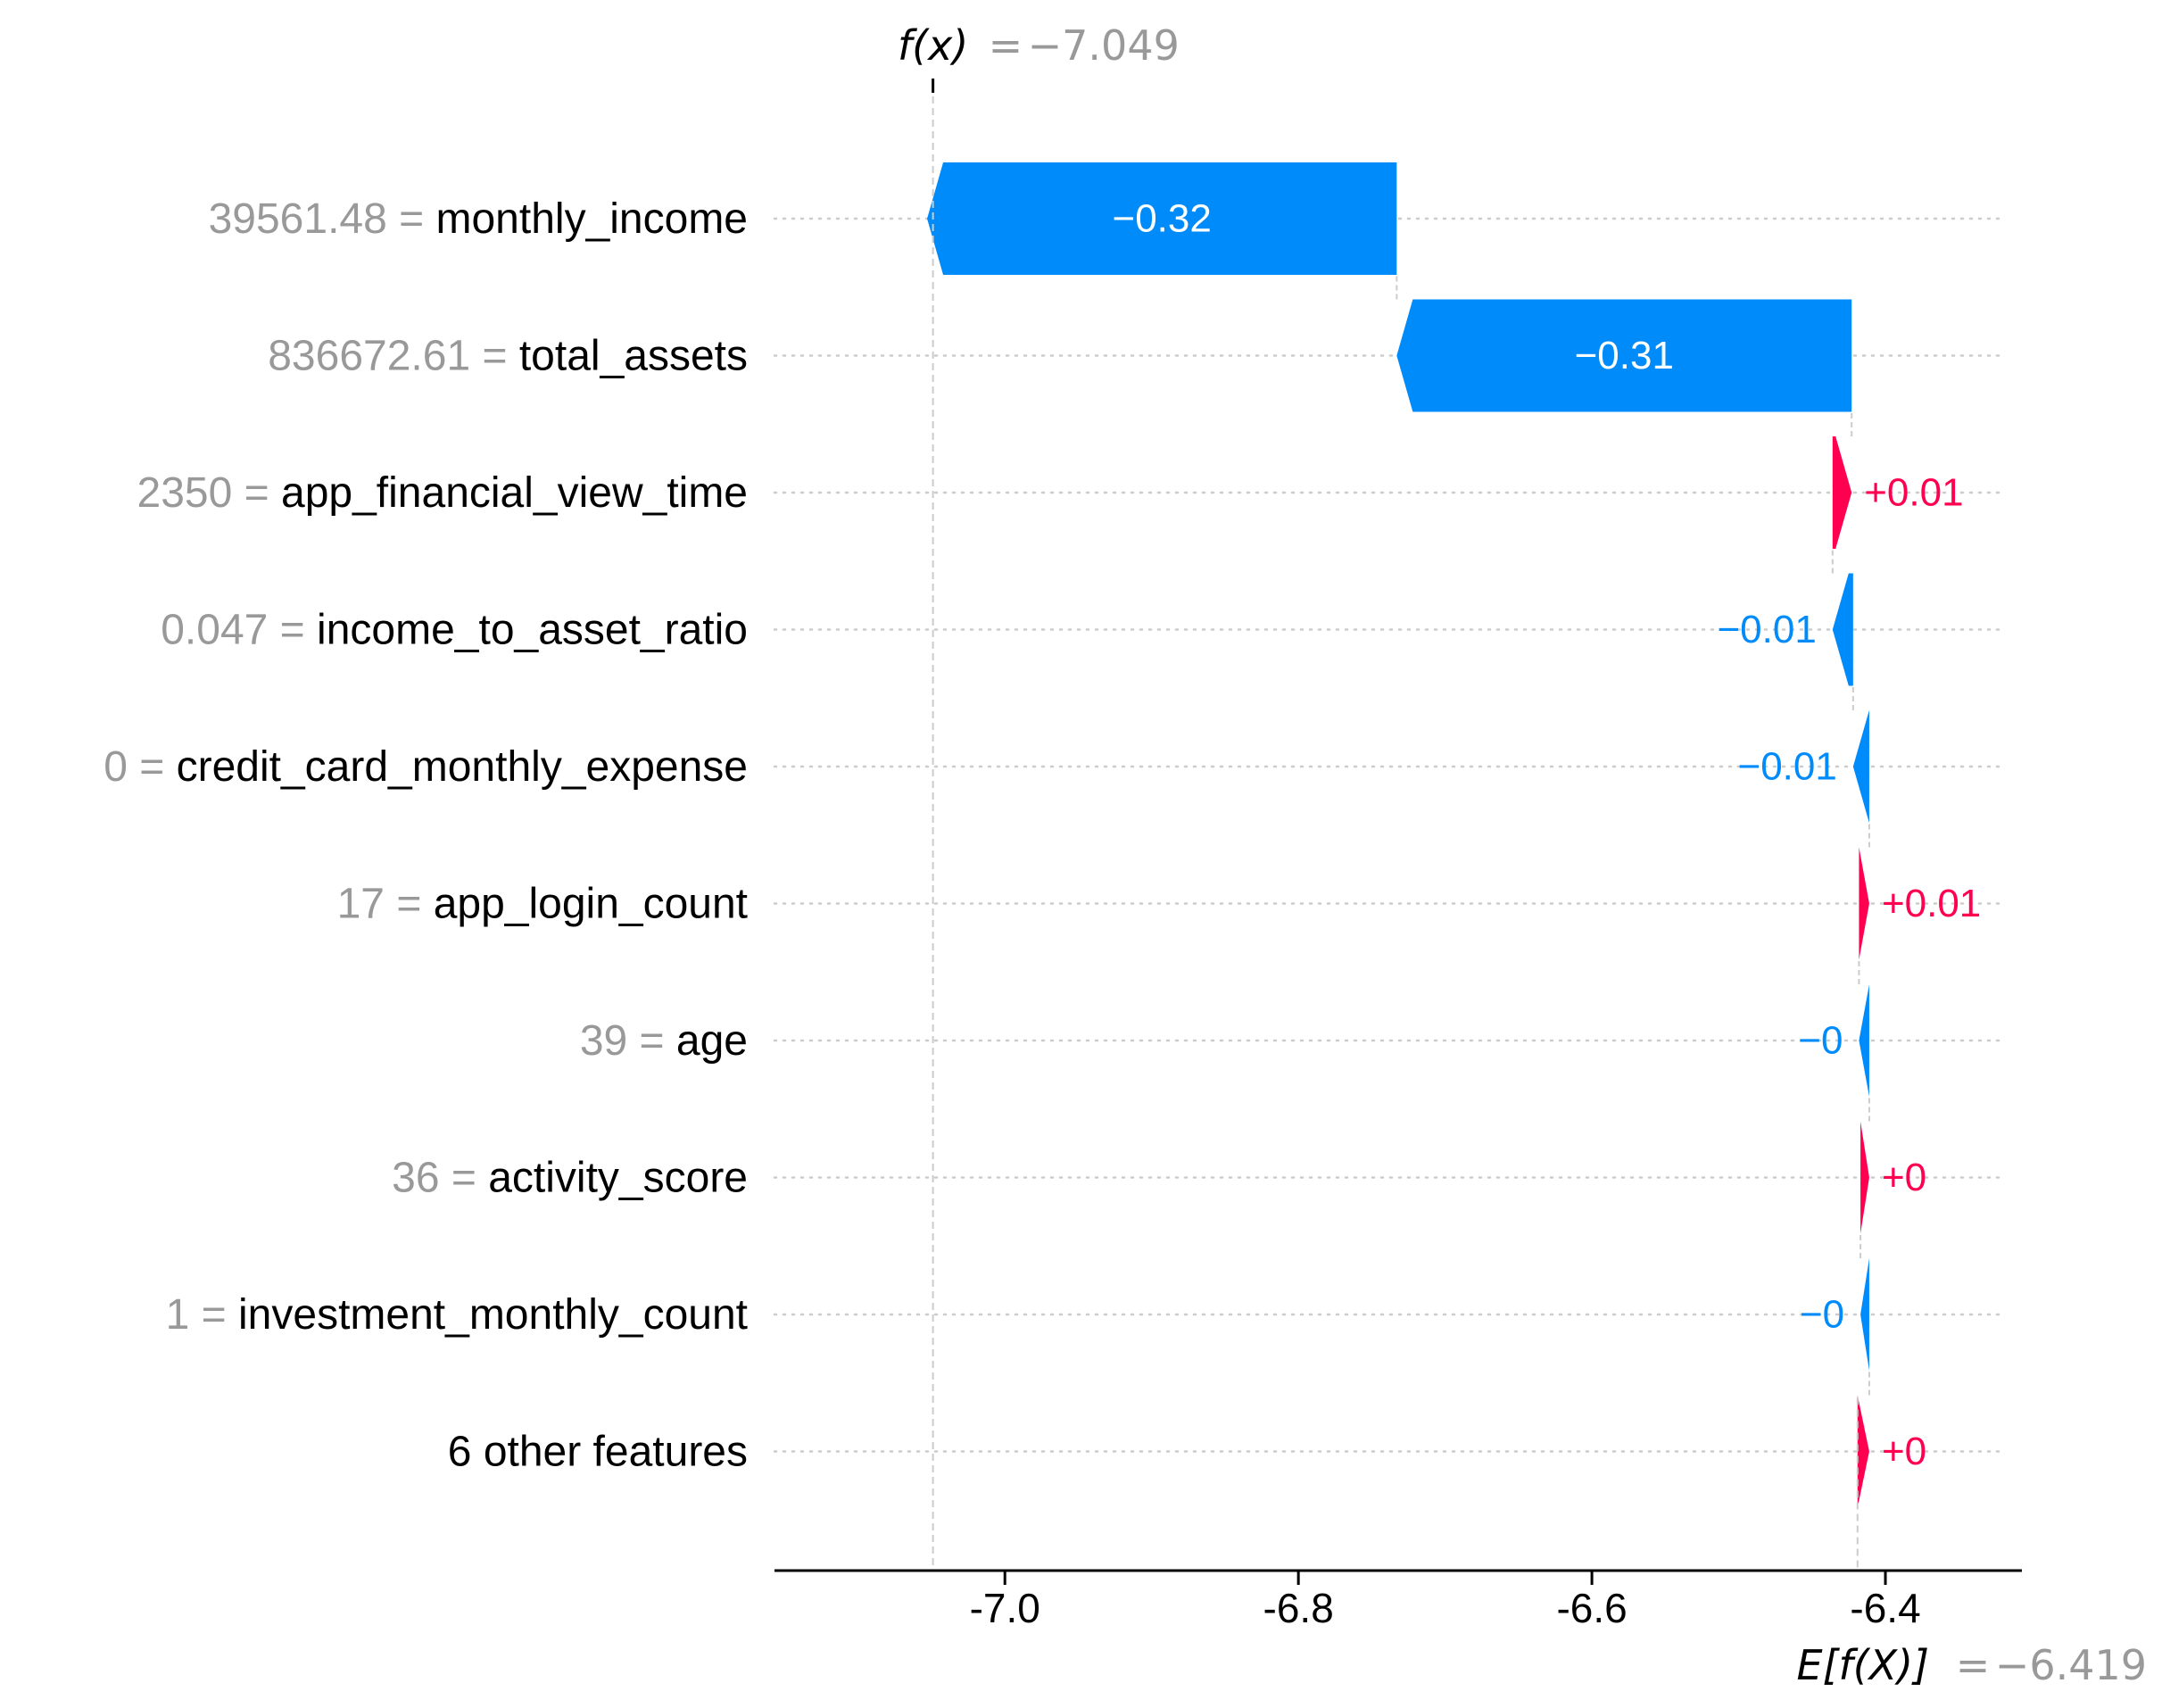 The height and width of the screenshot is (1708, 2170). I want to click on base-equals: =, so click(1974, 1665).